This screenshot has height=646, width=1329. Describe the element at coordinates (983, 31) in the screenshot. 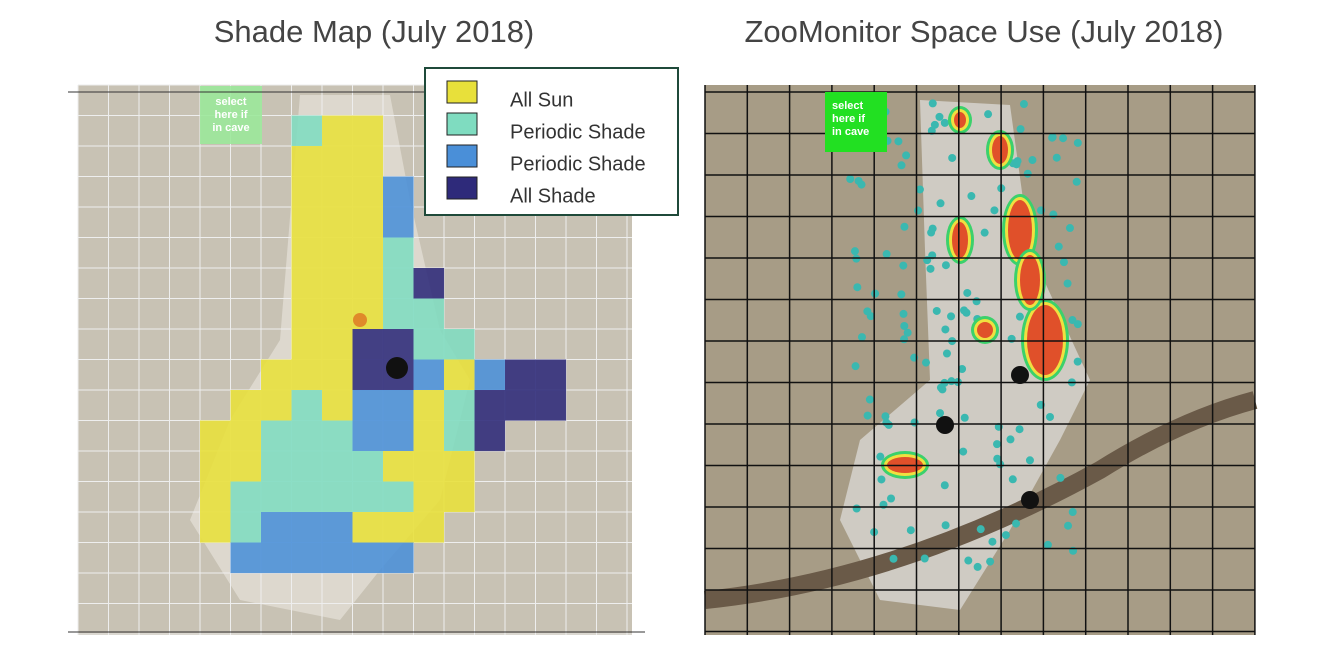

I see `right-title: ZooMonitor Space Use (July 2018)` at that location.